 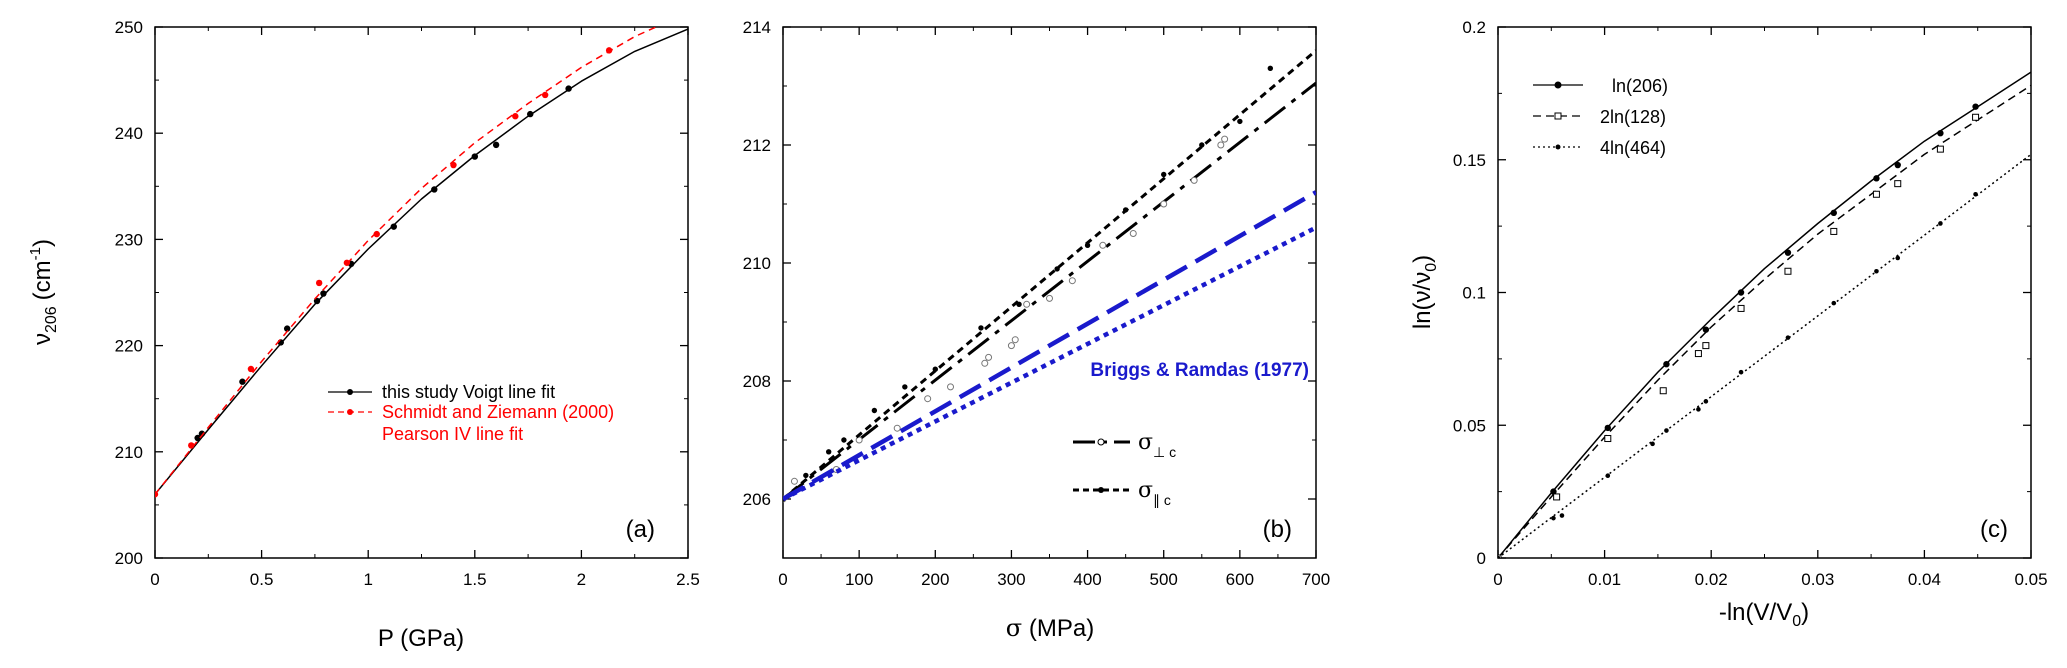 What do you see at coordinates (757, 499) in the screenshot?
I see `y-tick-label: 206` at bounding box center [757, 499].